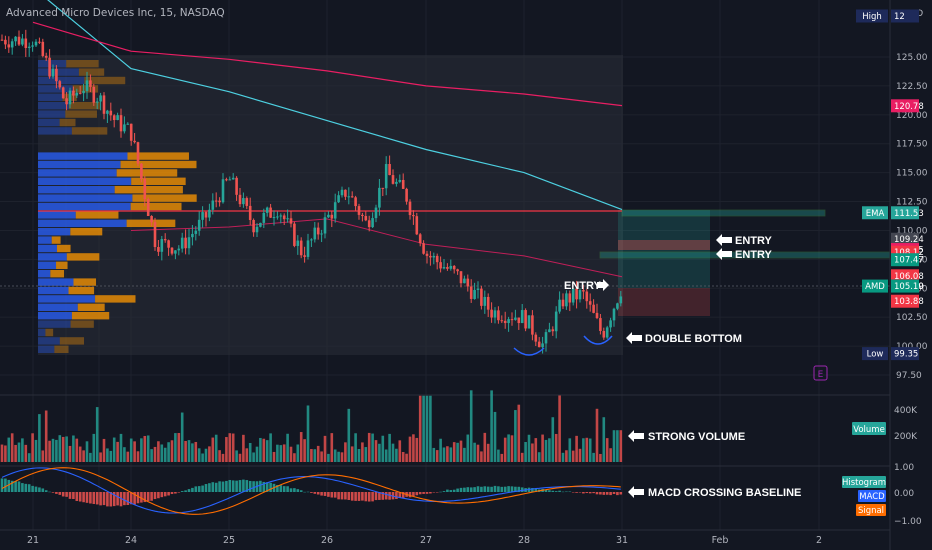 The height and width of the screenshot is (550, 932). Describe the element at coordinates (684, 338) in the screenshot. I see `annotation-double-bottom: DOUBLE BOTTOM` at that location.